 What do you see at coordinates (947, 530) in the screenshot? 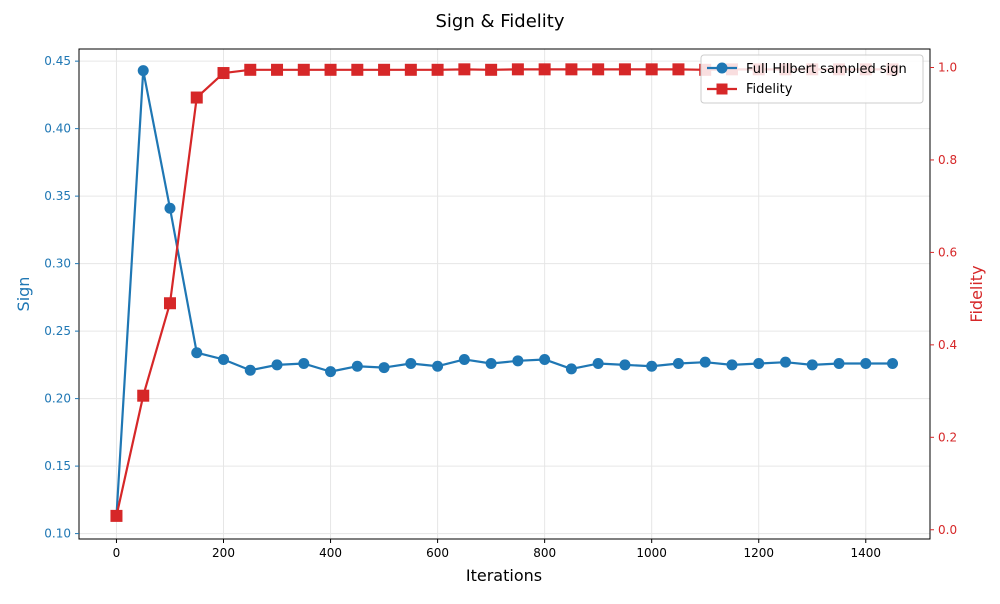
I see `y-right-tick-label: 0.0` at bounding box center [947, 530].